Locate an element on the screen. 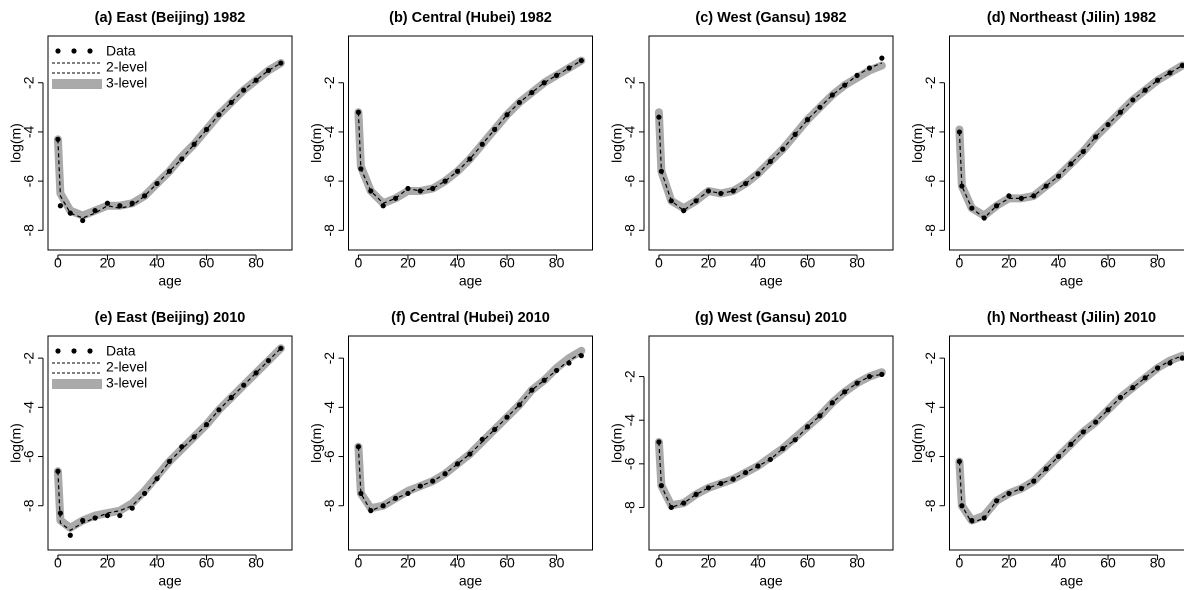  panel-title: (a) East (Beijing) 1982 is located at coordinates (170, 18).